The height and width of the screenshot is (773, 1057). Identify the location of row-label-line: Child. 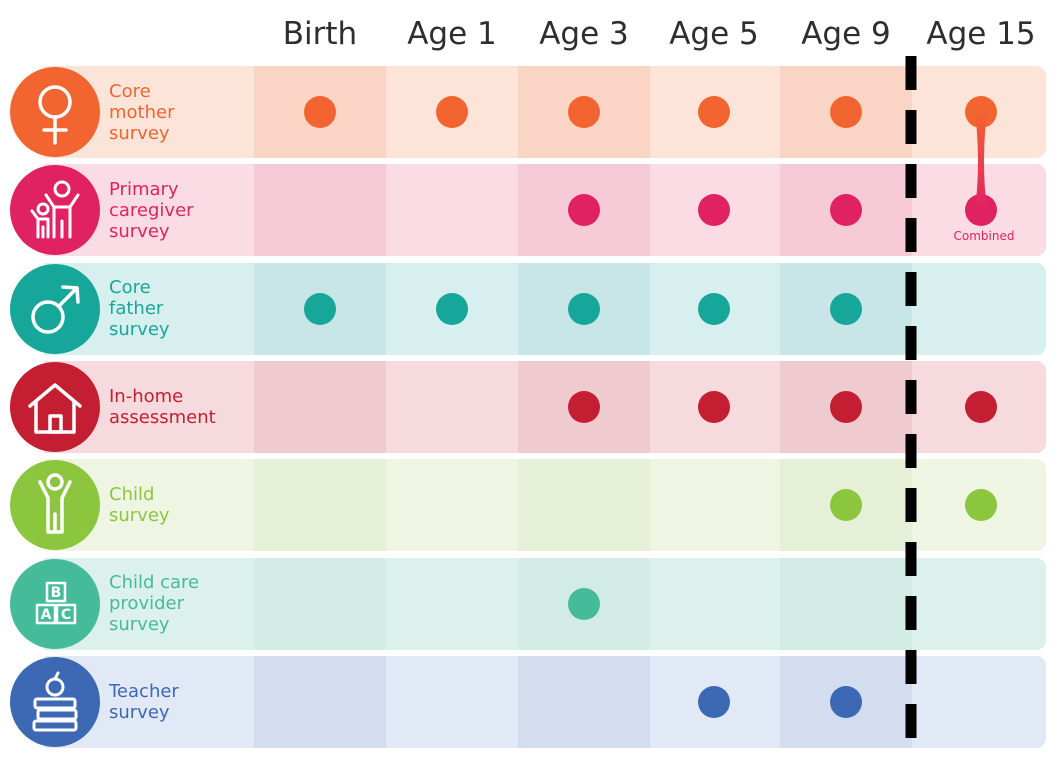
(132, 495).